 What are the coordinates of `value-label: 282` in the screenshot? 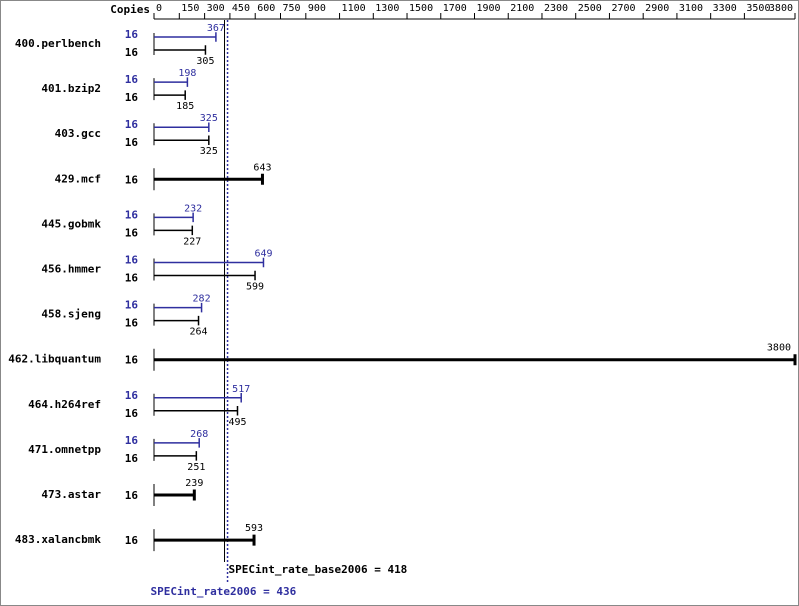 It's located at (202, 299).